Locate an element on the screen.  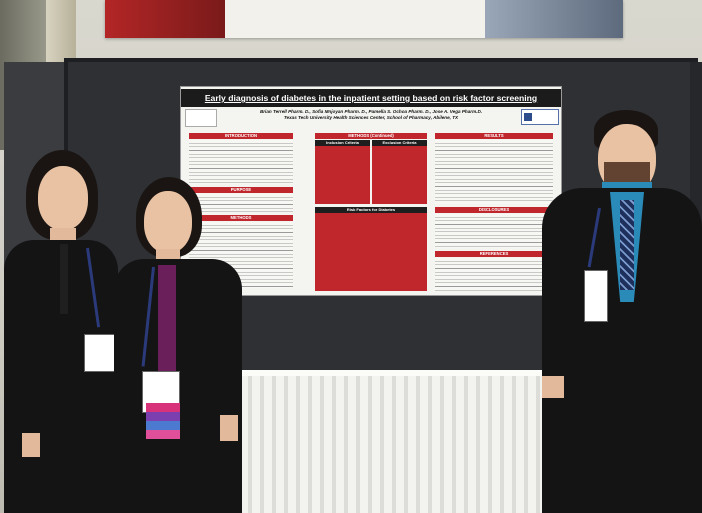
risk-factors-box is located at coordinates (371, 252).